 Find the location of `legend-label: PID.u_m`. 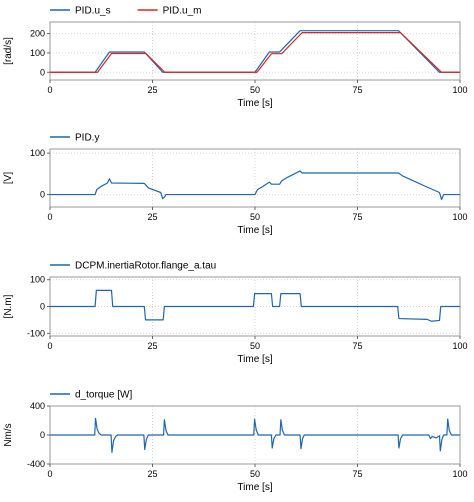

legend-label: PID.u_m is located at coordinates (182, 11).